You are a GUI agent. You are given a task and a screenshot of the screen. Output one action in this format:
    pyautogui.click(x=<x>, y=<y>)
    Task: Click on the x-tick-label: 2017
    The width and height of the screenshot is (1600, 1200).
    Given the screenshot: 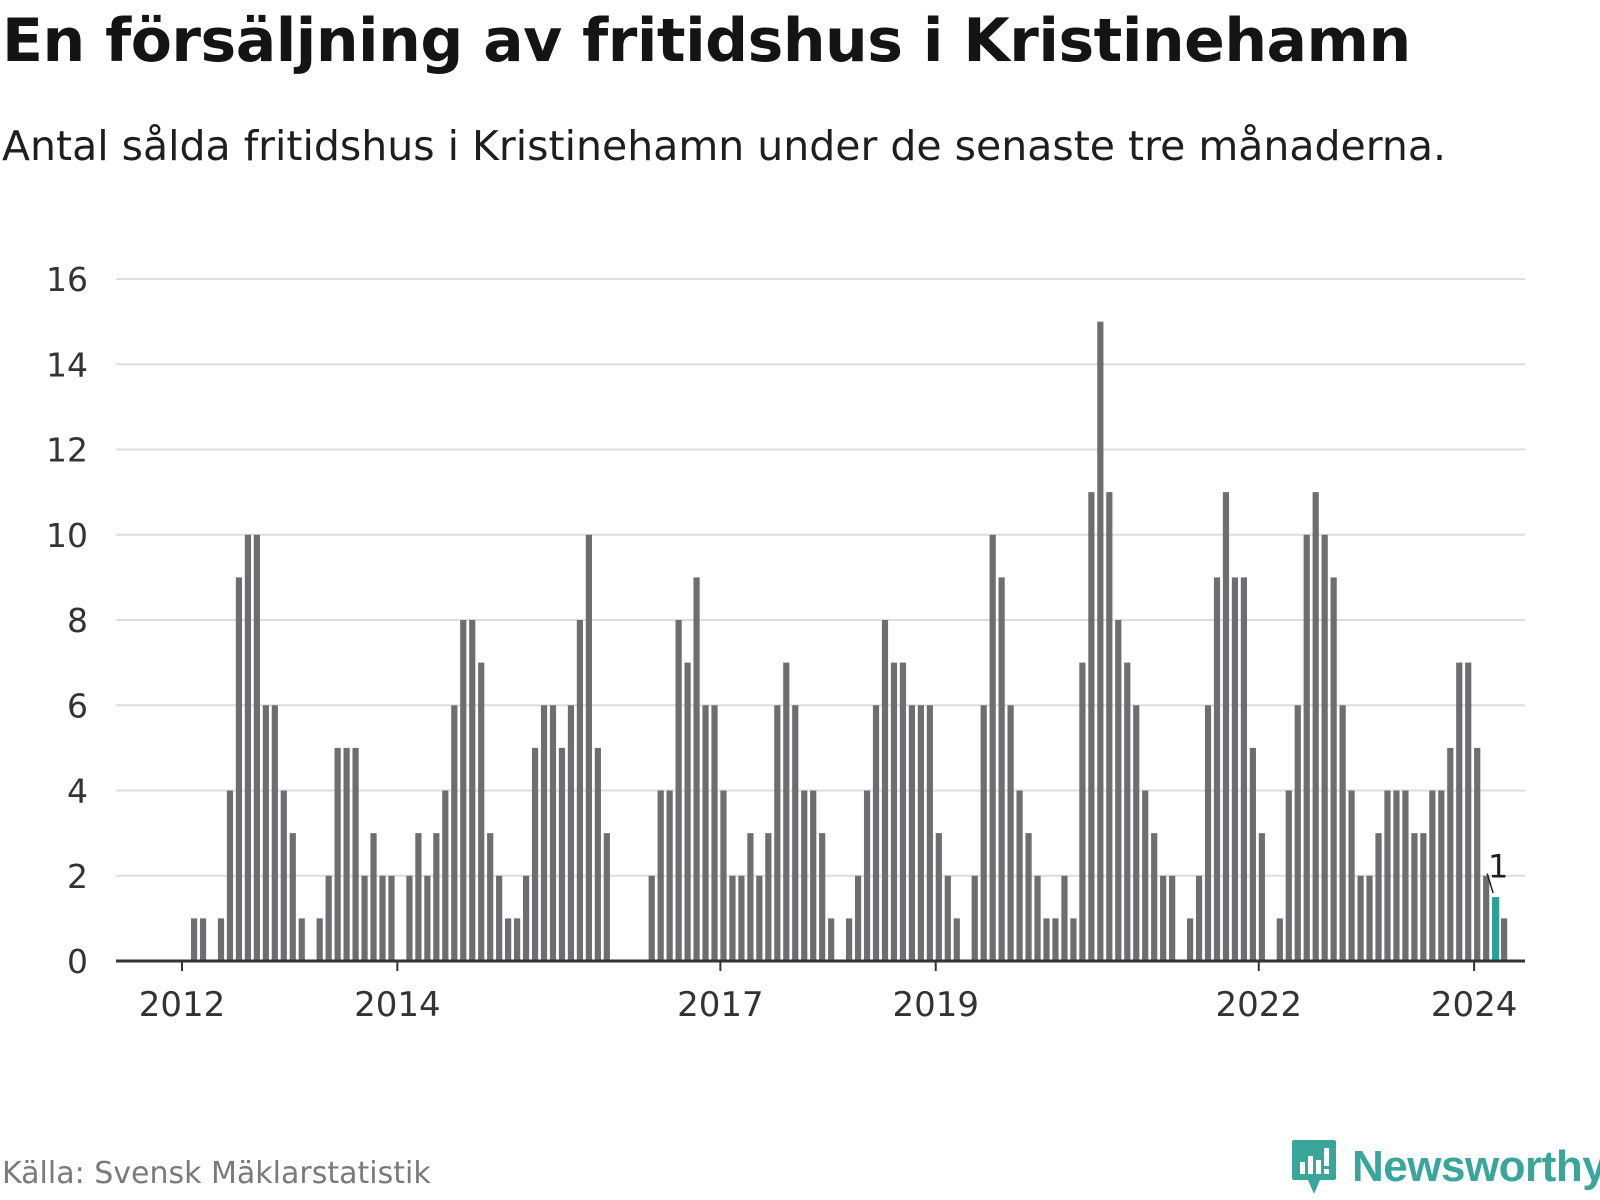 What is the action you would take?
    pyautogui.click(x=720, y=1005)
    